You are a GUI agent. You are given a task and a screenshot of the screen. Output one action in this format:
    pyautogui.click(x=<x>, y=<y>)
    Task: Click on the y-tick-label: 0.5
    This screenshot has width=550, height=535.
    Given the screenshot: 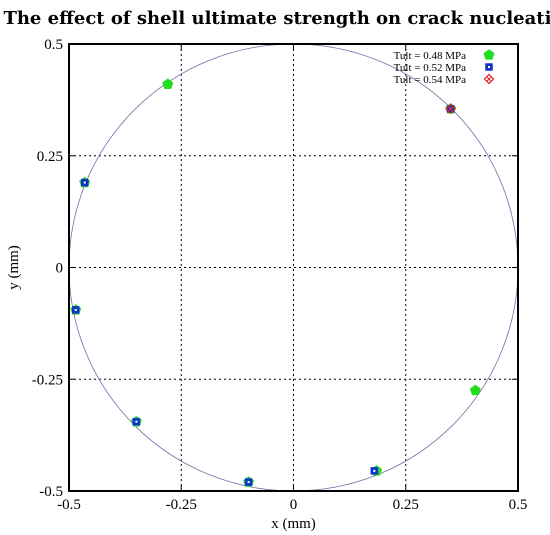 What is the action you would take?
    pyautogui.click(x=53, y=45)
    